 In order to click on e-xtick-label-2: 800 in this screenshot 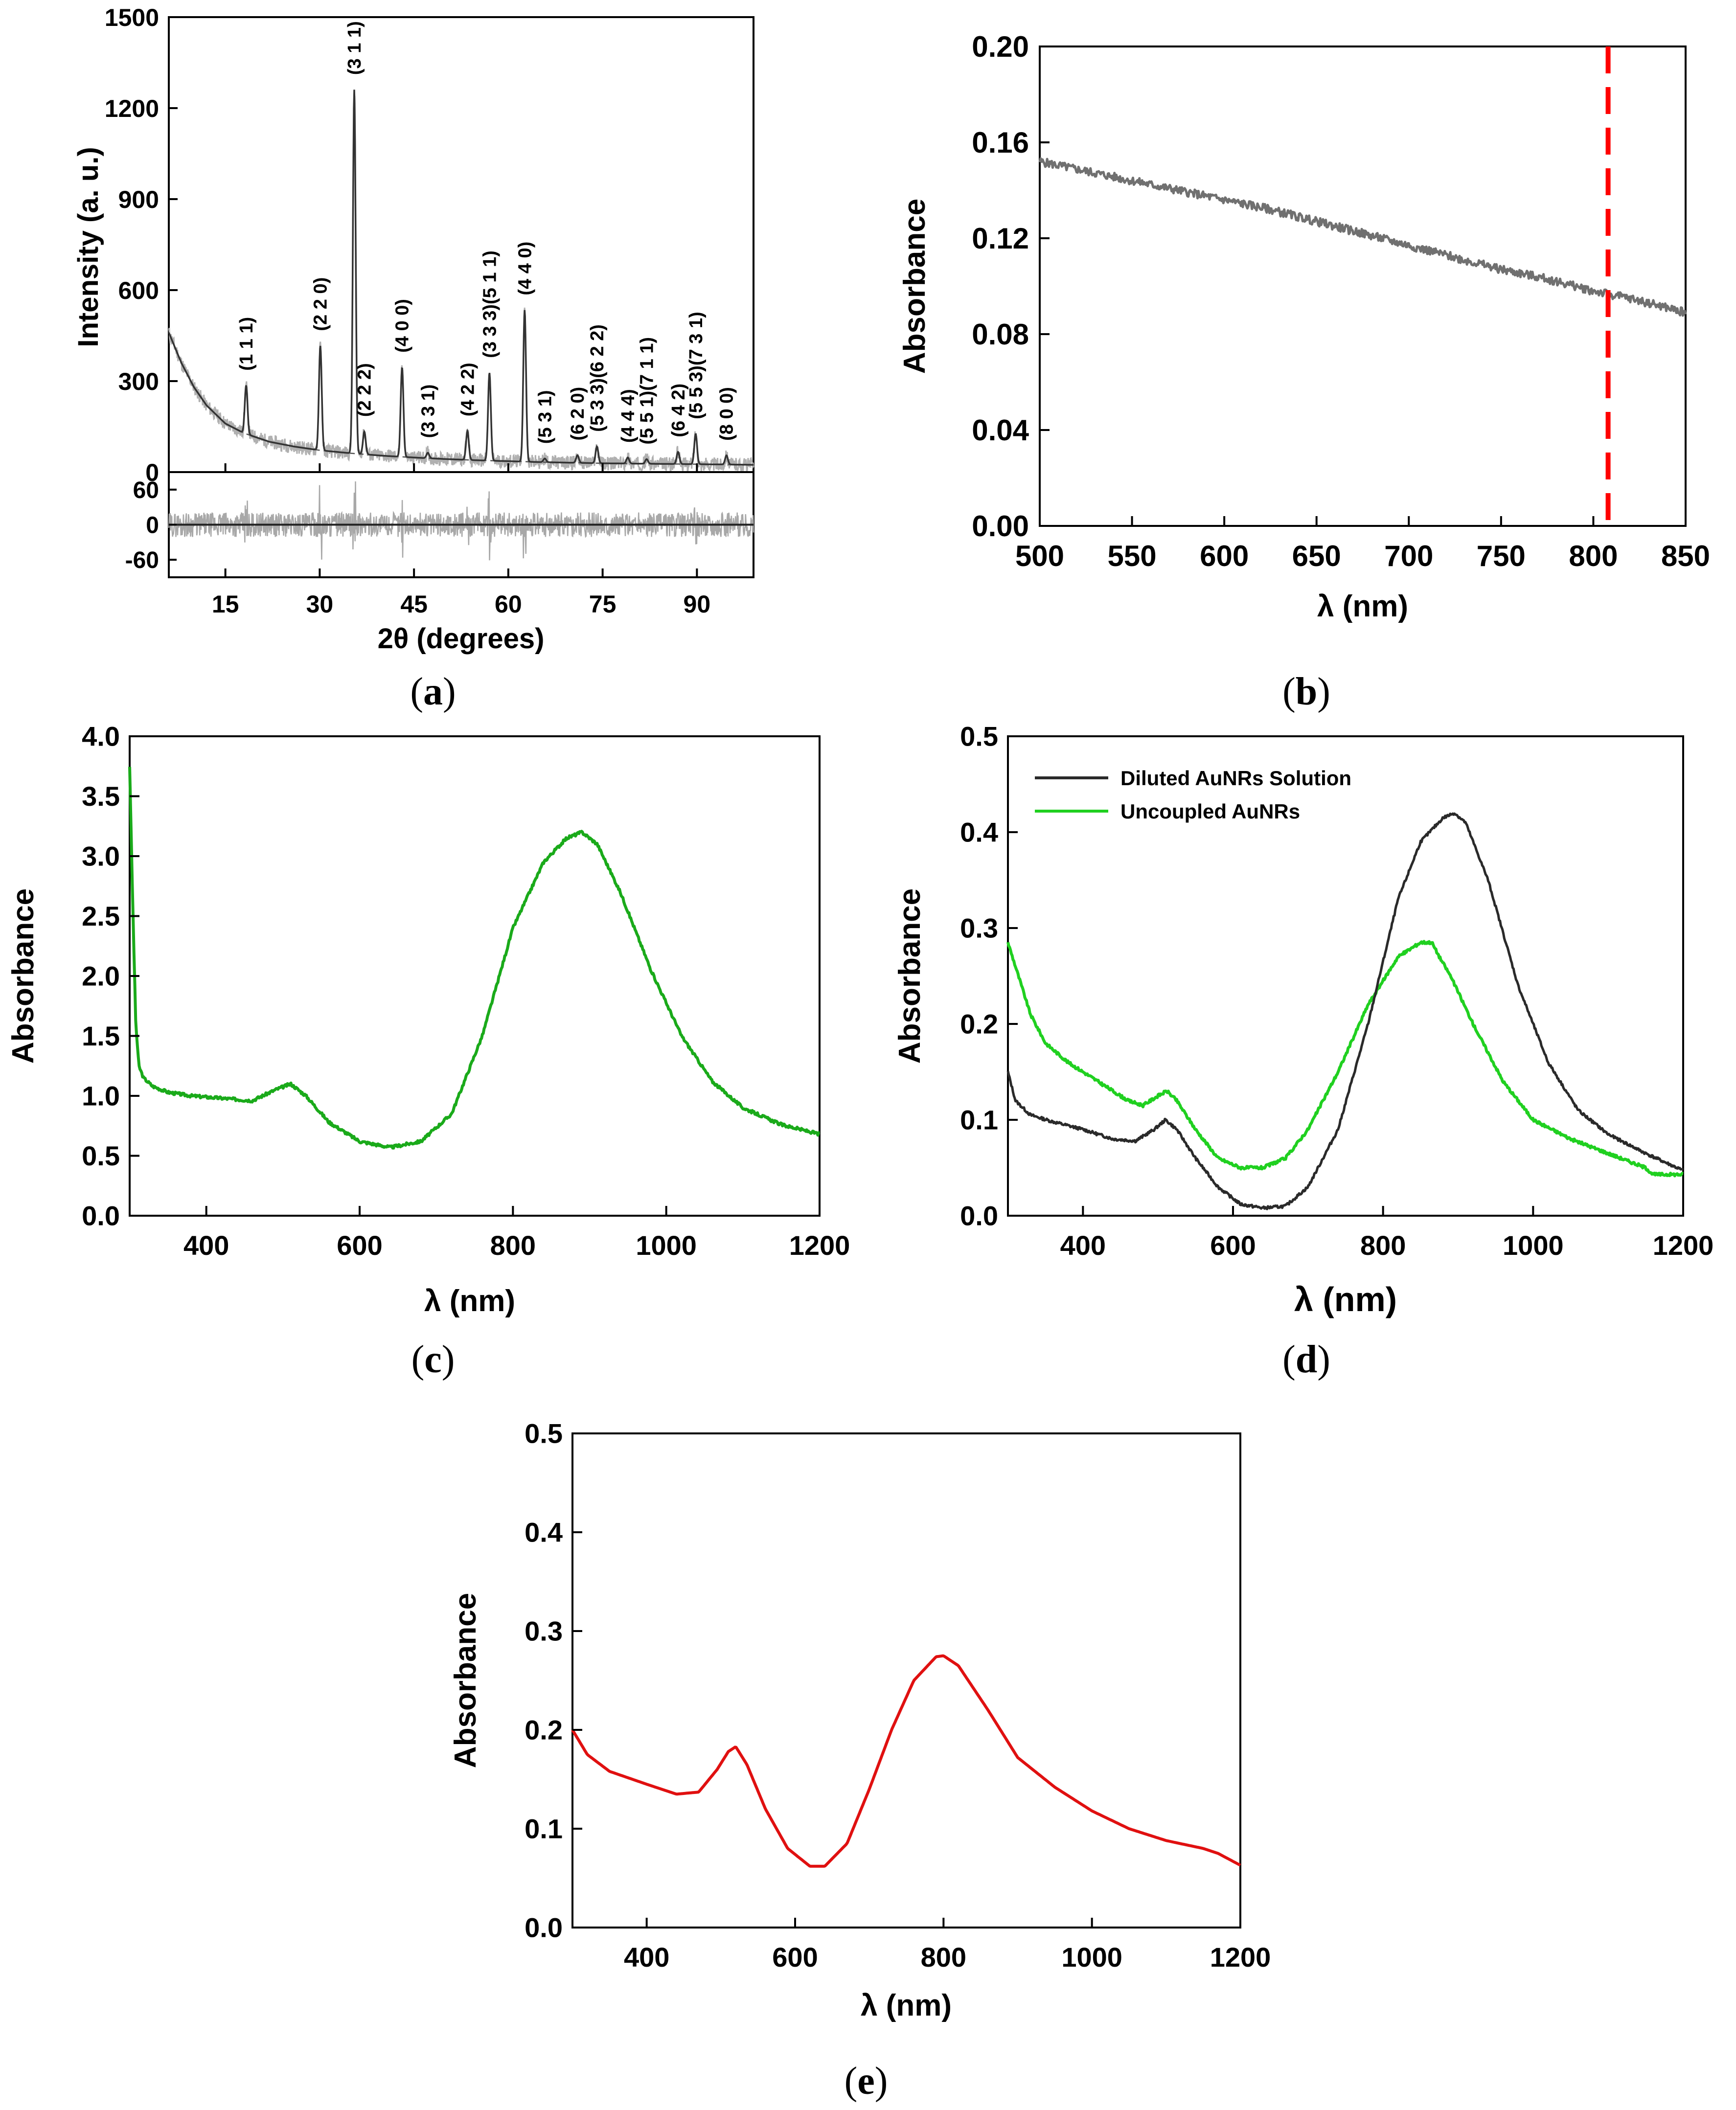, I will do `click(943, 1957)`.